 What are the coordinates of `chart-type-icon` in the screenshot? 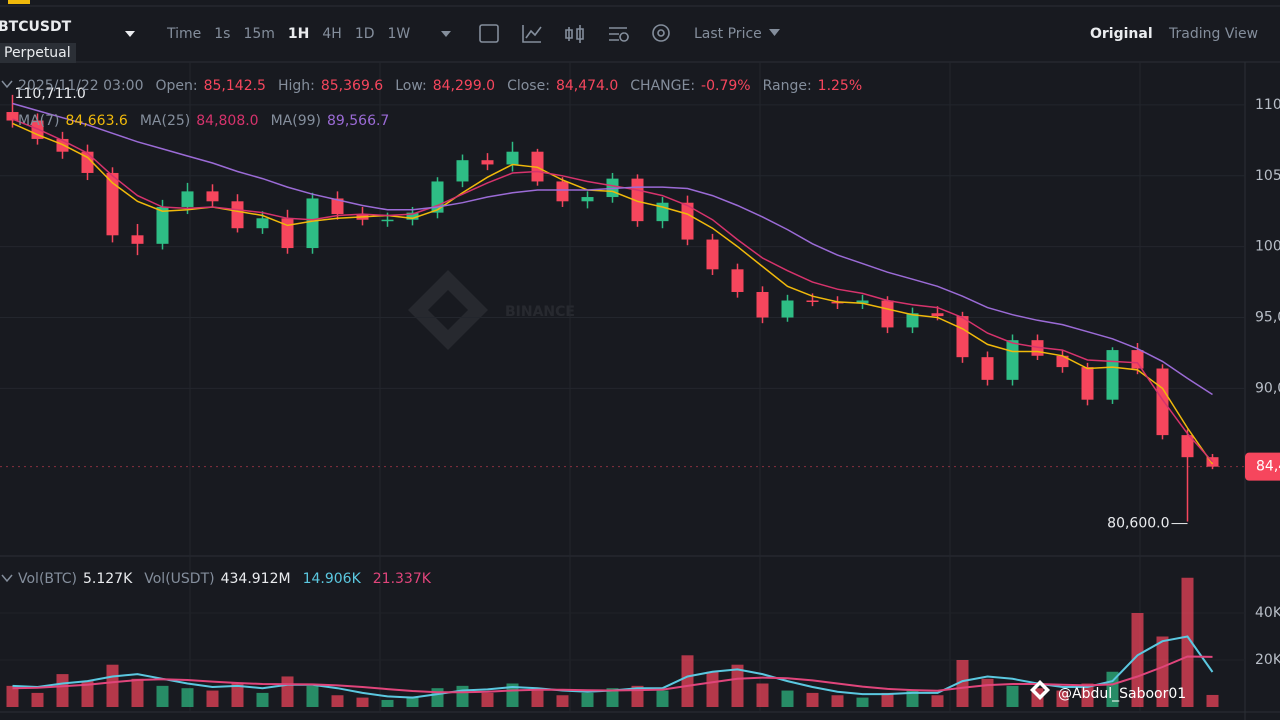 It's located at (574, 34).